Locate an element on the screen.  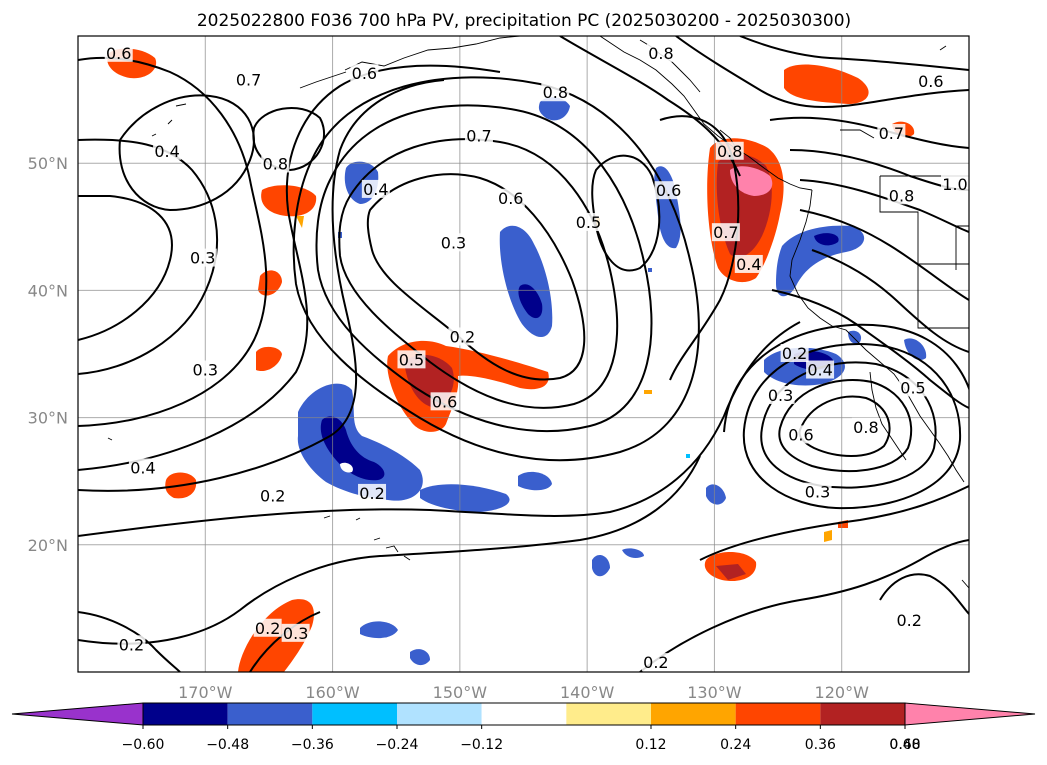
colorbar-label-9: 0.60 is located at coordinates (904, 745).